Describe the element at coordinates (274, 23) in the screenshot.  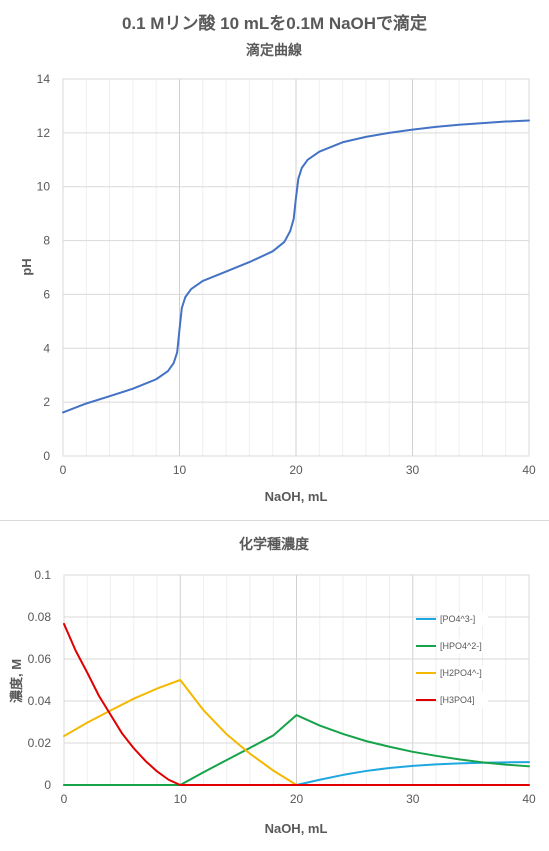
I see `page-title: 0.1 Mリン酸 10 mLを0.1M NaOHで滴定` at that location.